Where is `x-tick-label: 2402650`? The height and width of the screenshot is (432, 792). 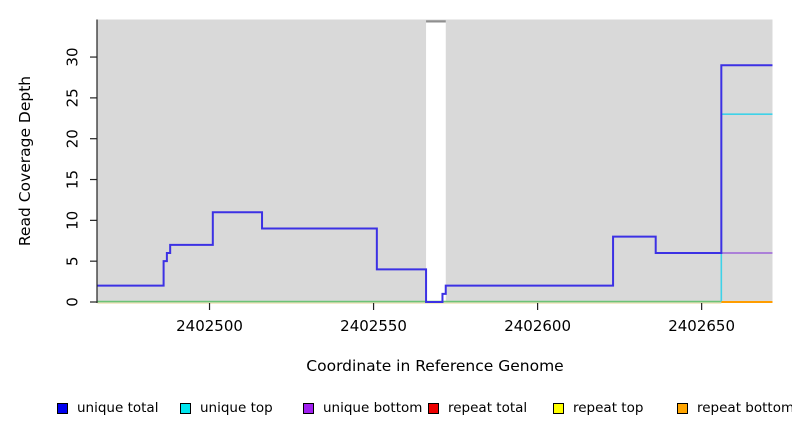 x-tick-label: 2402650 is located at coordinates (701, 326).